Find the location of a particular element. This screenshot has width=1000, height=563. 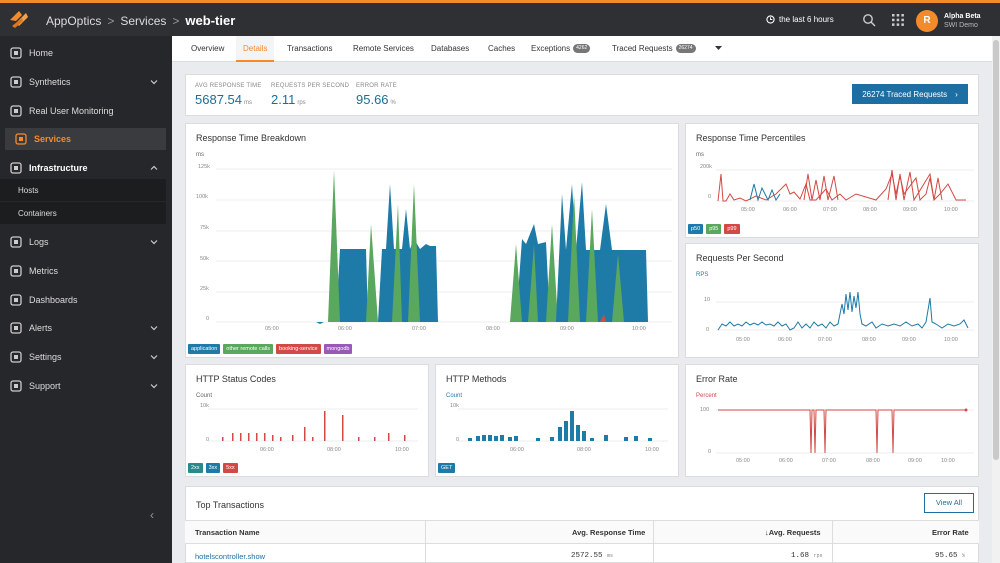

more-tabs-chevron-icon is located at coordinates (718, 48).